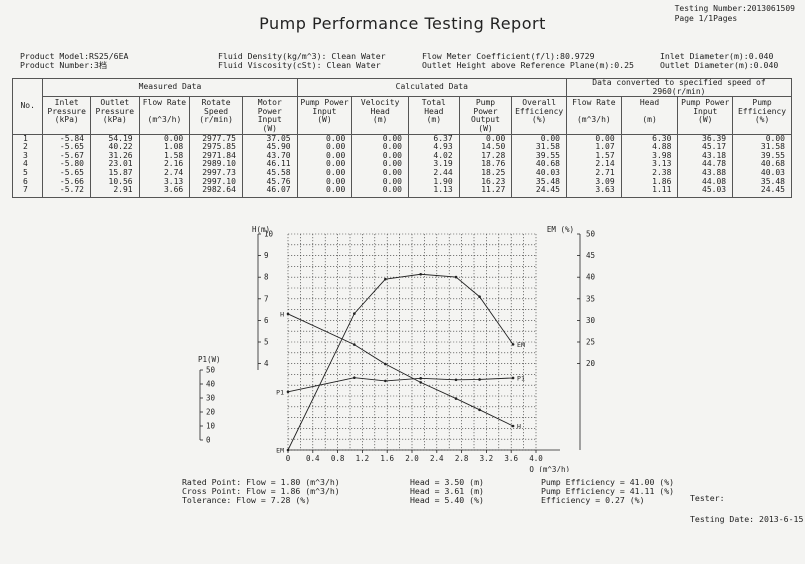 Image resolution: width=805 pixels, height=564 pixels. I want to click on column-header: Motor Power Input (W), so click(269, 115).